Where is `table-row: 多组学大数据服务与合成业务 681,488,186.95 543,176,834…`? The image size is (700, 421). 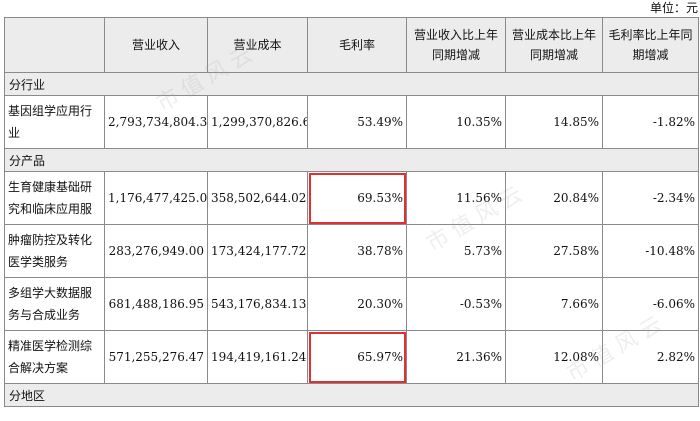 table-row: 多组学大数据服务与合成业务 681,488,186.95 543,176,834… is located at coordinates (351, 304).